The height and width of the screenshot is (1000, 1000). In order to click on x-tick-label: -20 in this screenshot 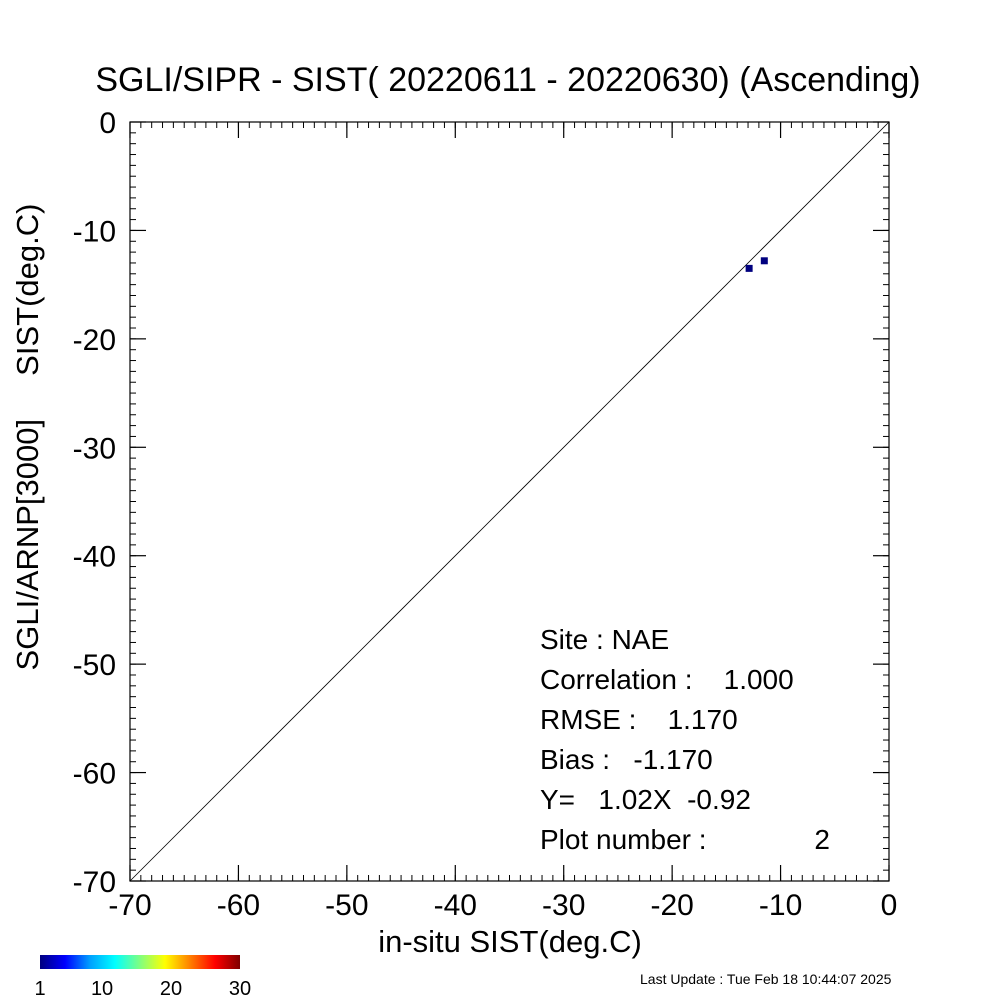, I will do `click(671, 905)`.